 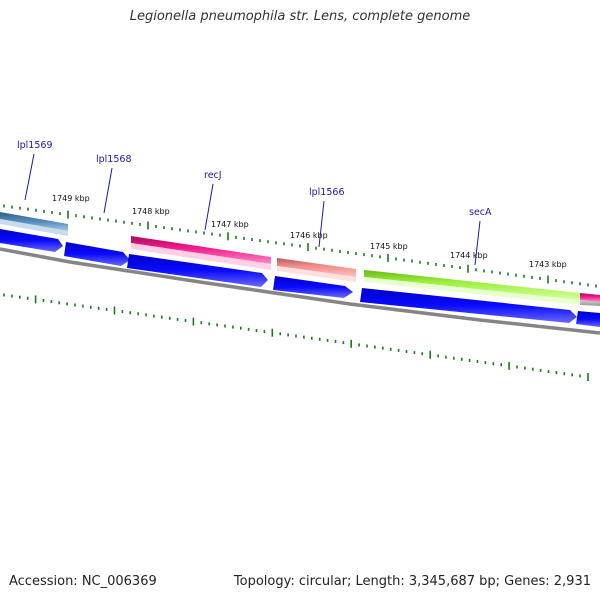 I want to click on feature-lpl1566-shadow, so click(x=316, y=274).